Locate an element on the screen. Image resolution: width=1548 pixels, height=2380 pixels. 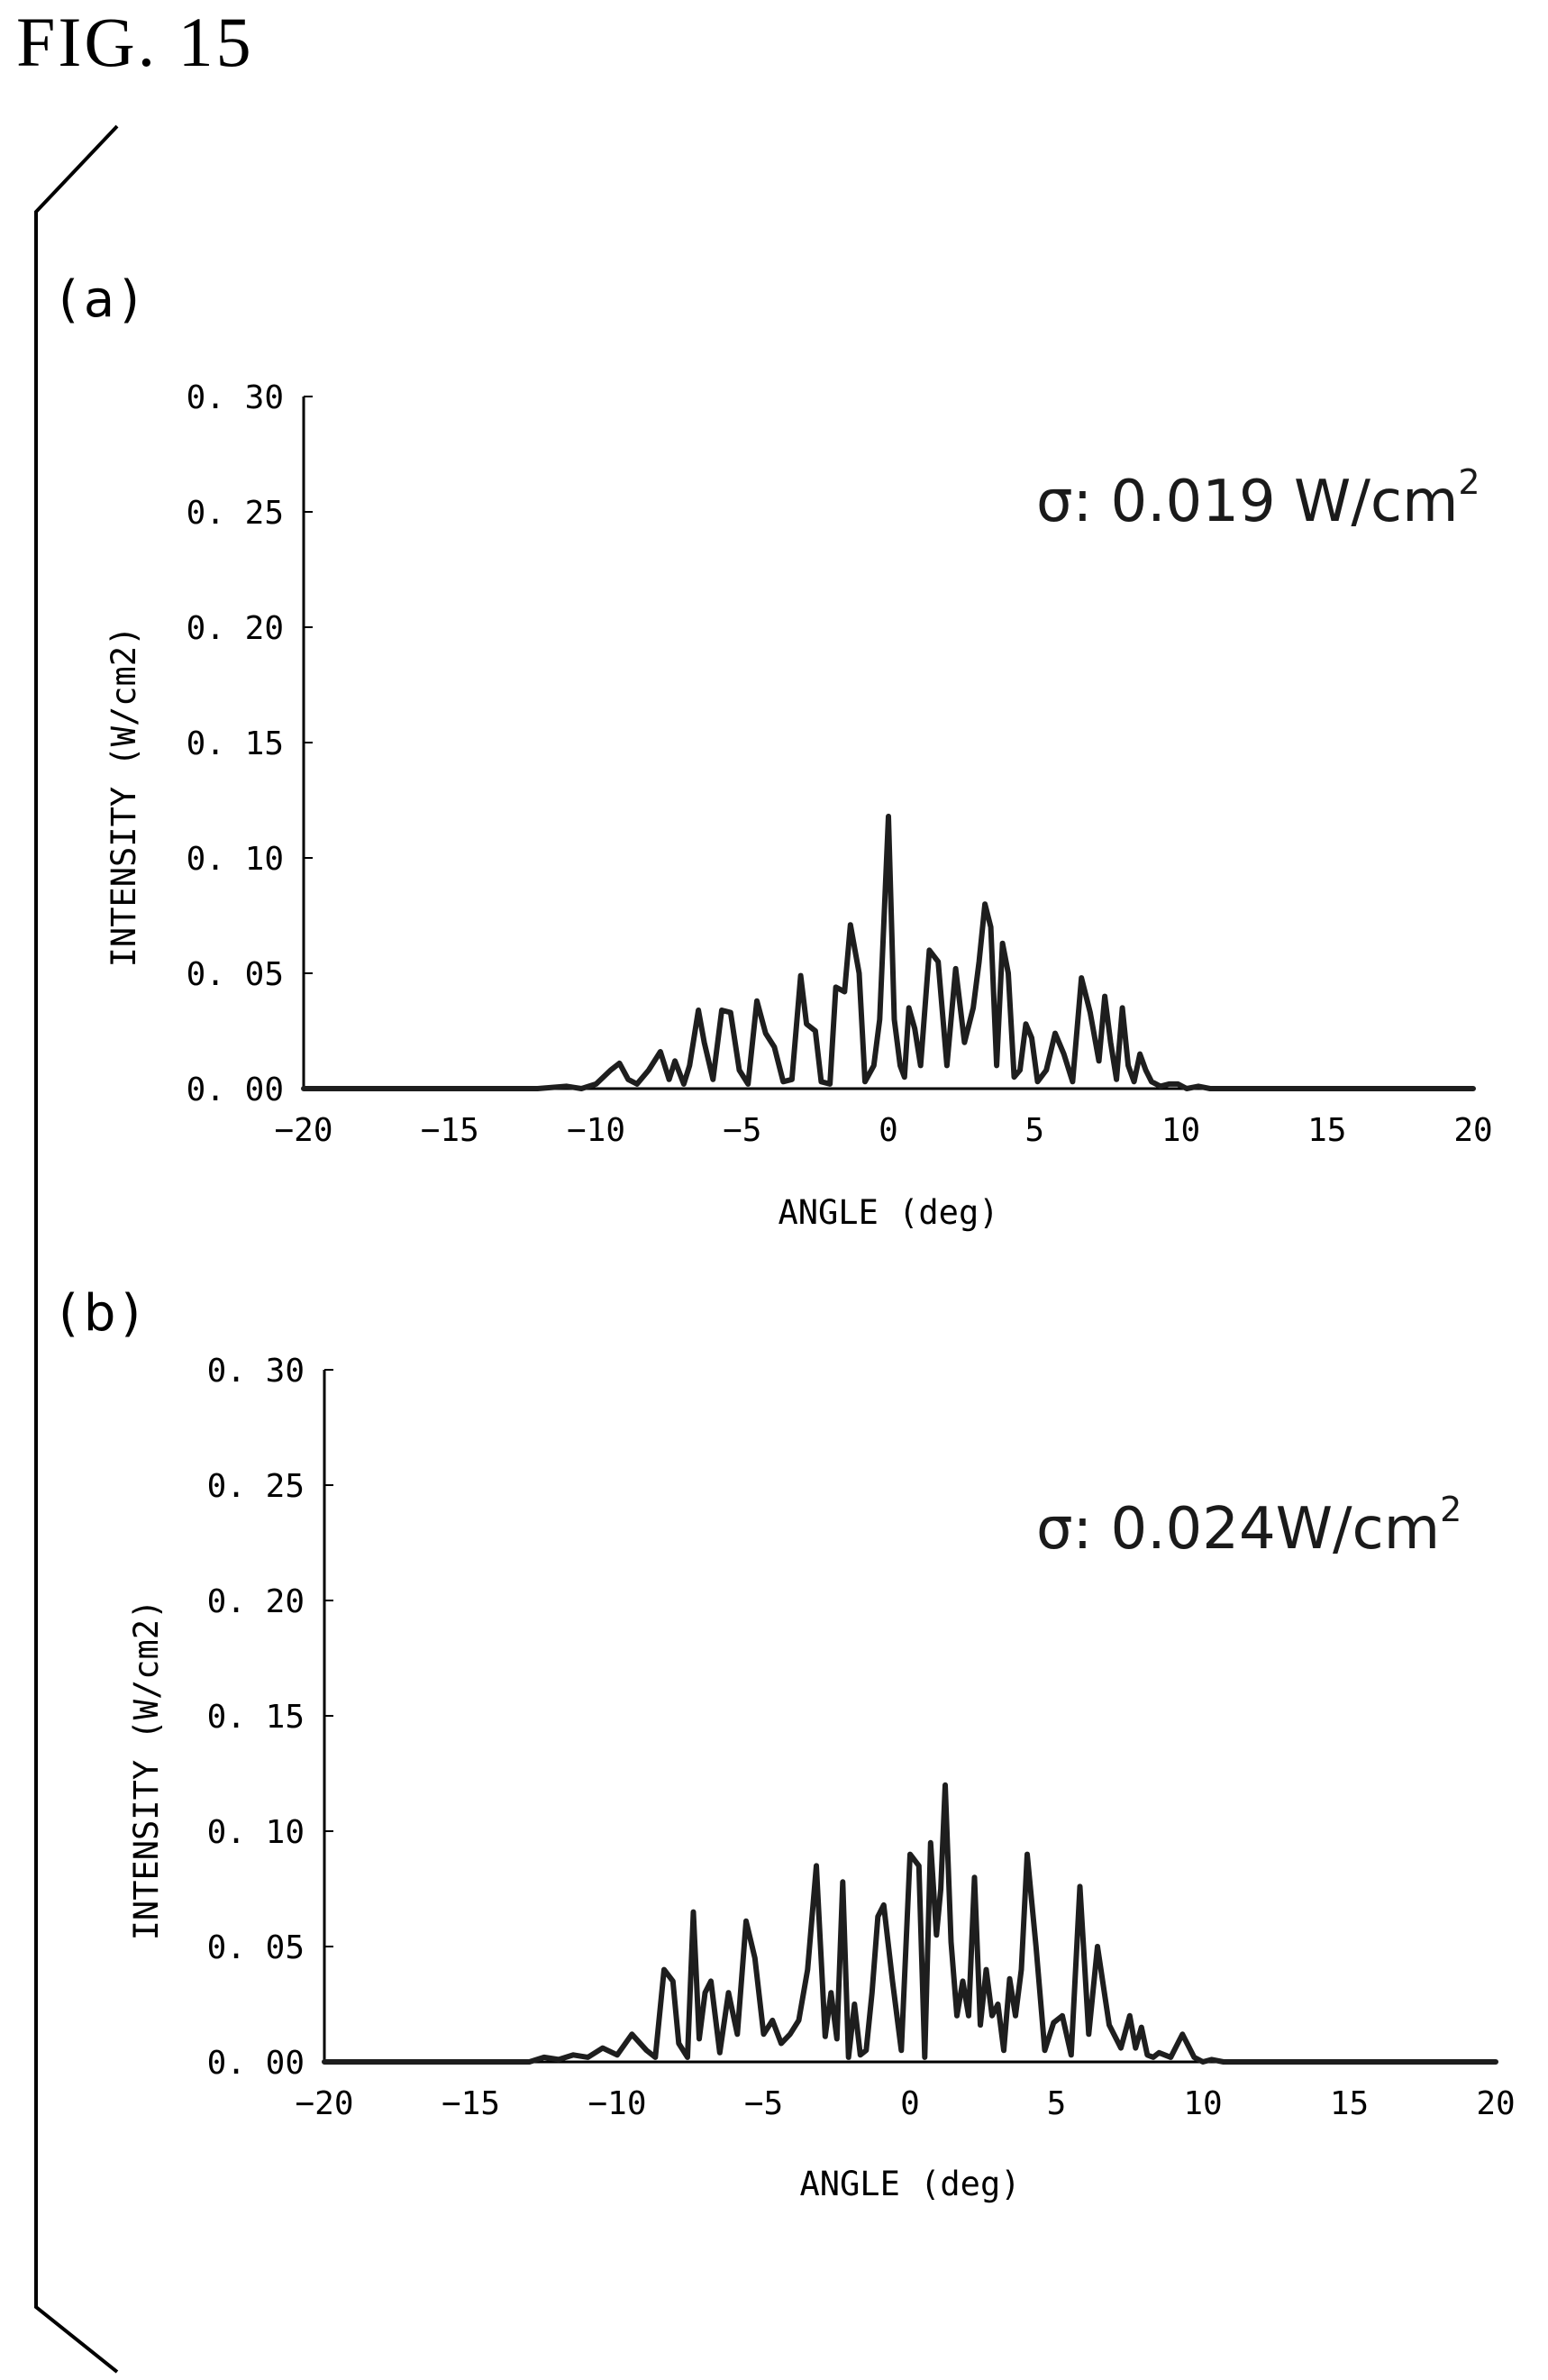
intensity-series-line-a is located at coordinates (888, 952).